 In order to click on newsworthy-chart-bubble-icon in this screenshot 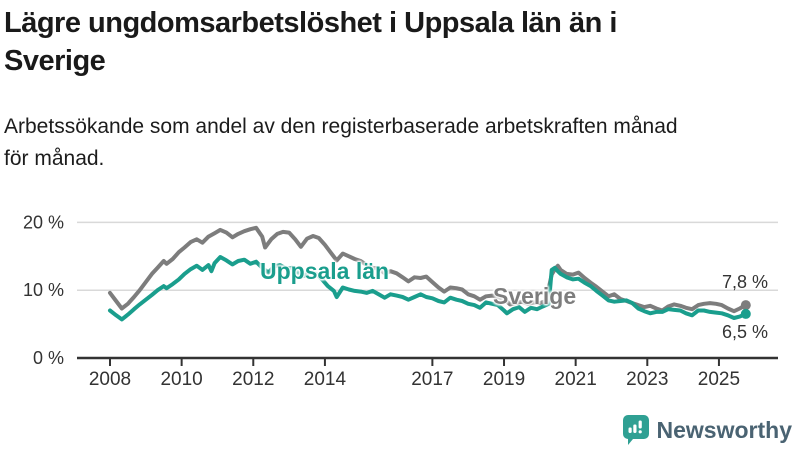, I will do `click(635, 429)`.